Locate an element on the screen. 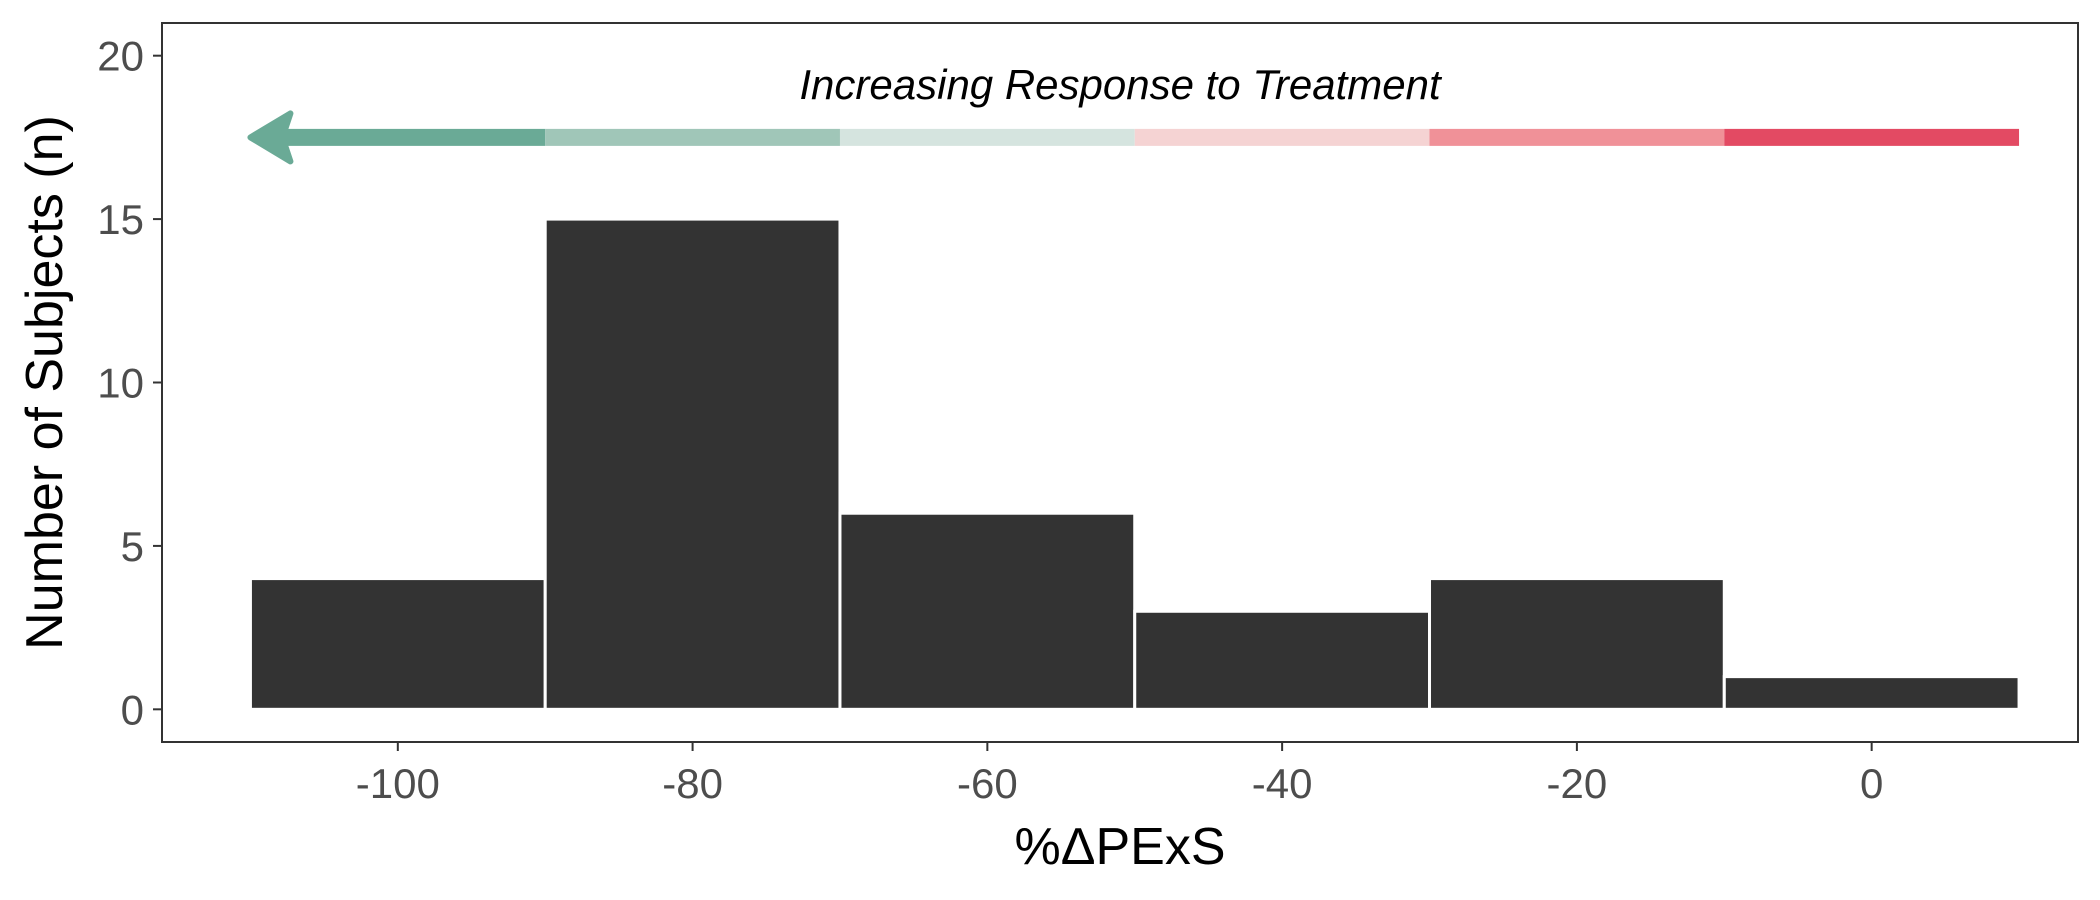 The image size is (2100, 900). x-tick-label: 0 is located at coordinates (1871, 783).